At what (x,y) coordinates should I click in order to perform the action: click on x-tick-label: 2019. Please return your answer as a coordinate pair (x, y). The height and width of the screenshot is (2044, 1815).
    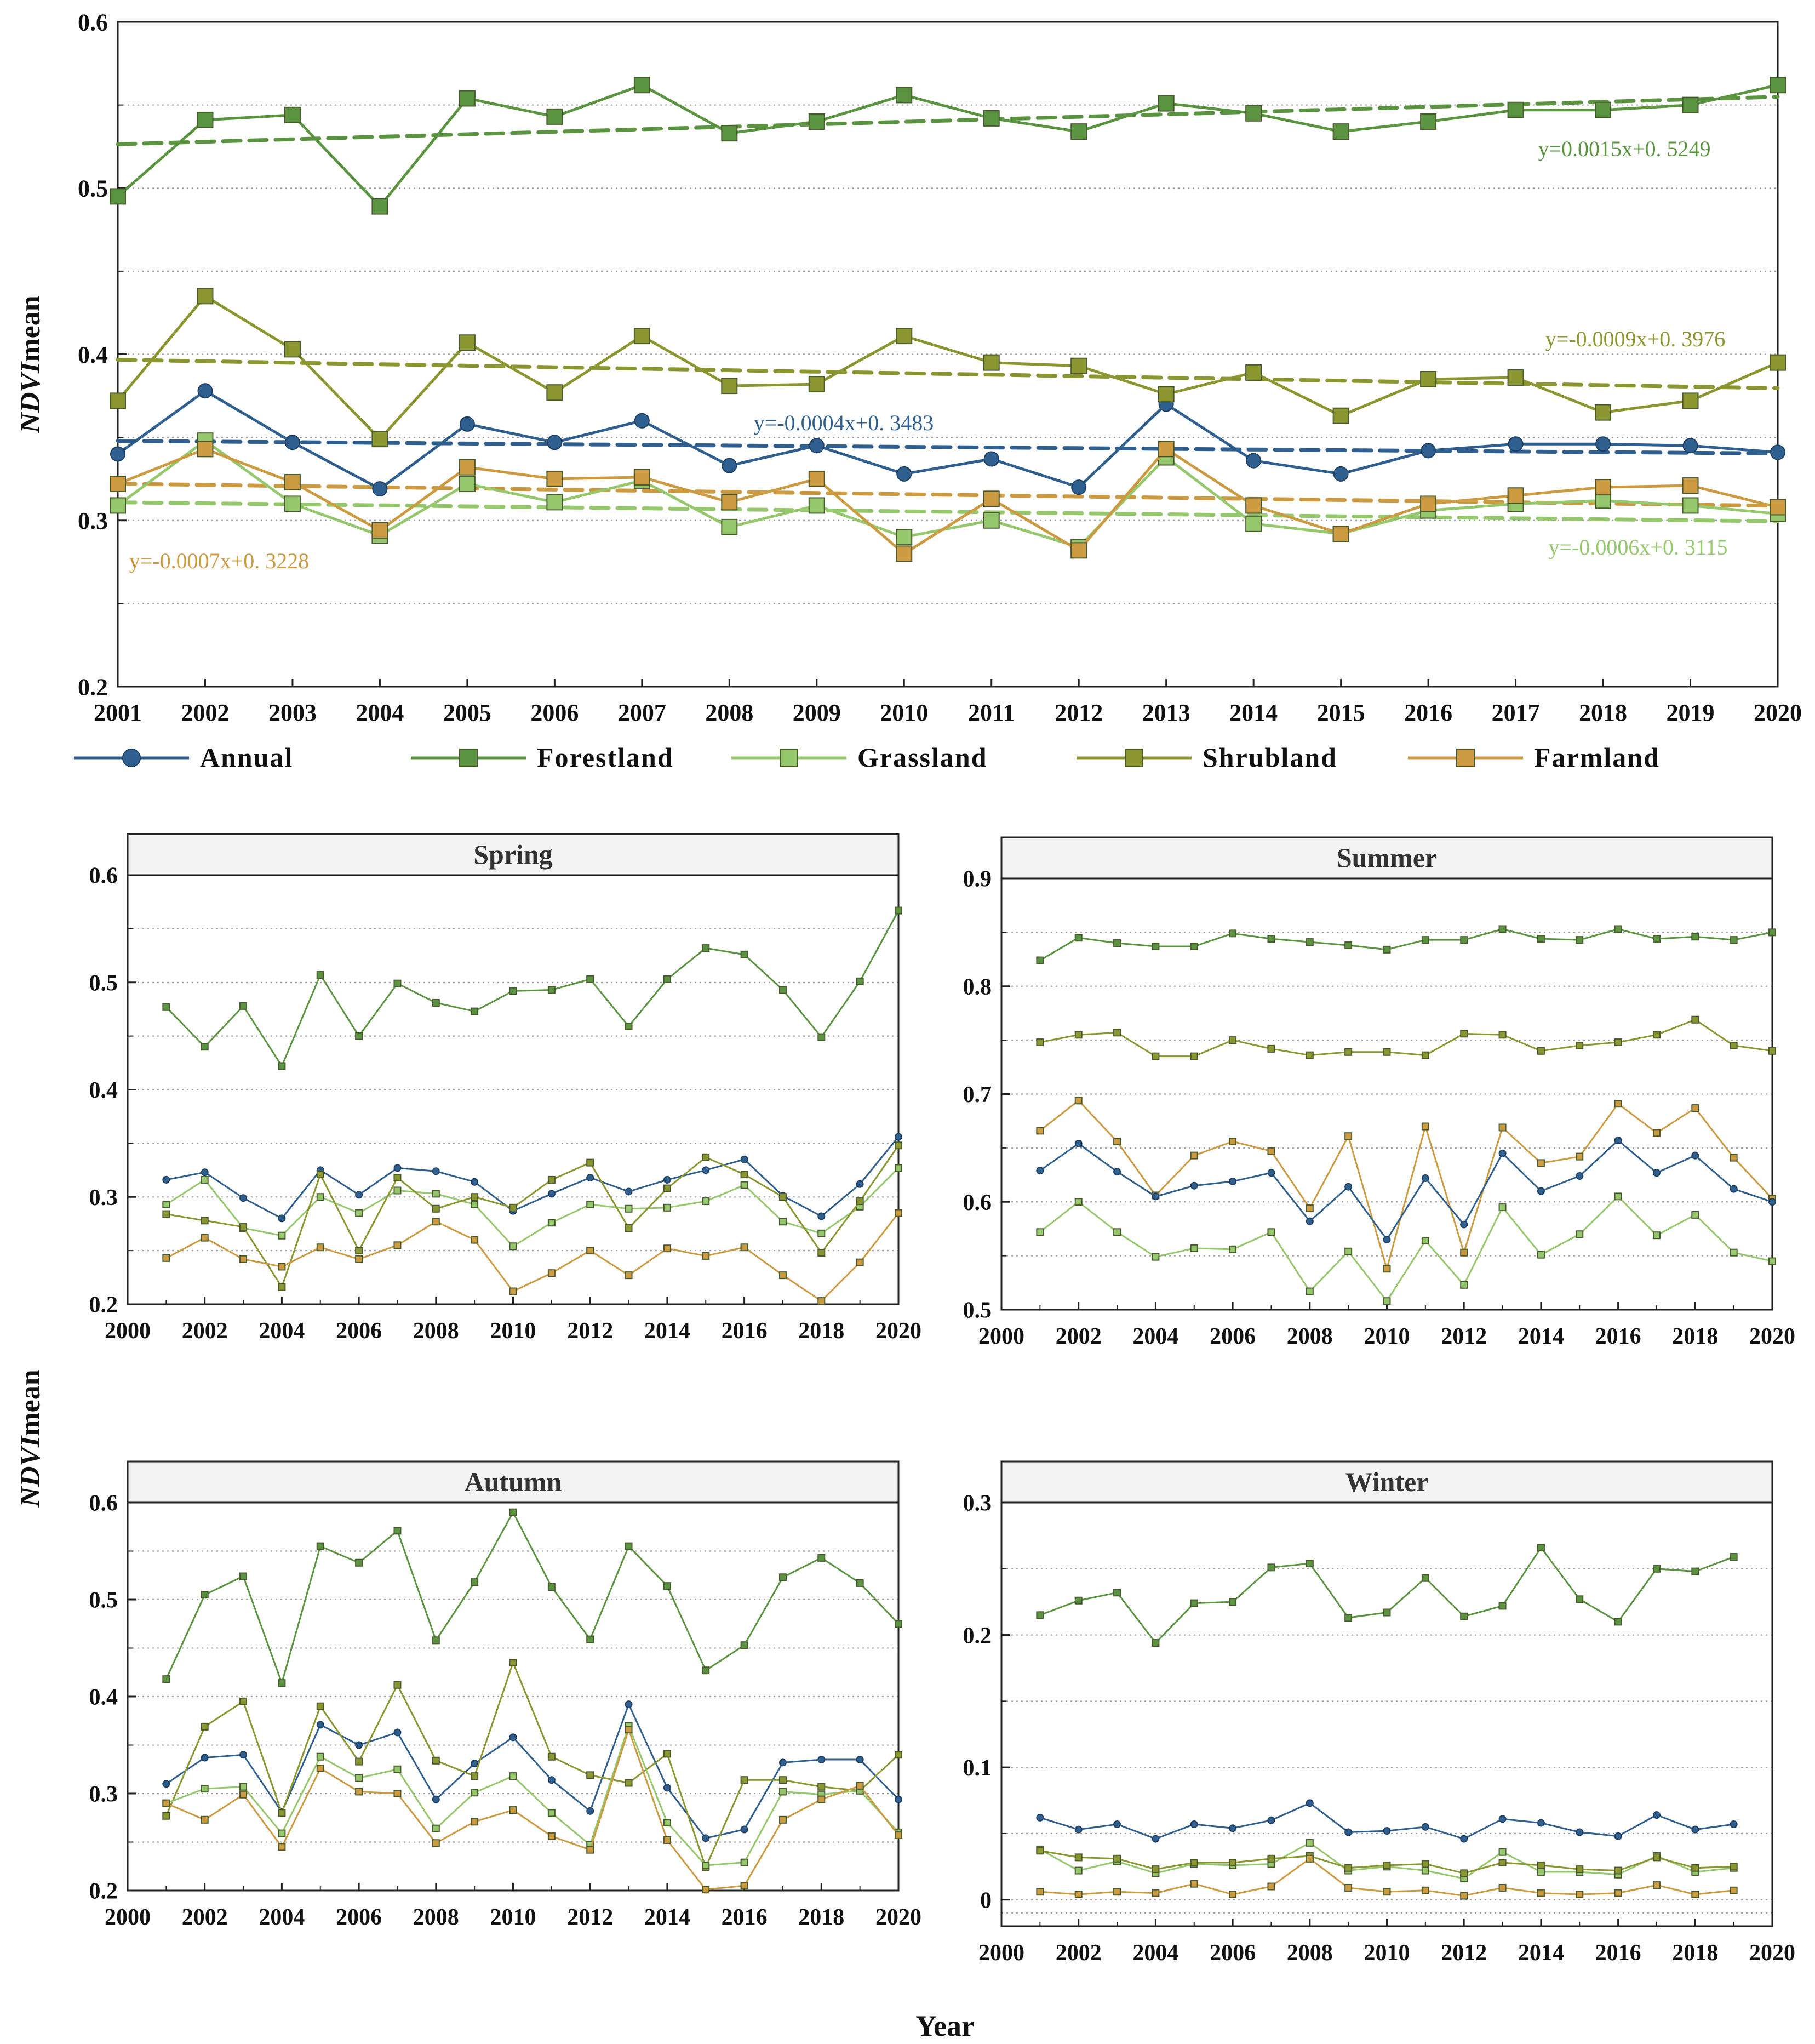
    Looking at the image, I should click on (1691, 713).